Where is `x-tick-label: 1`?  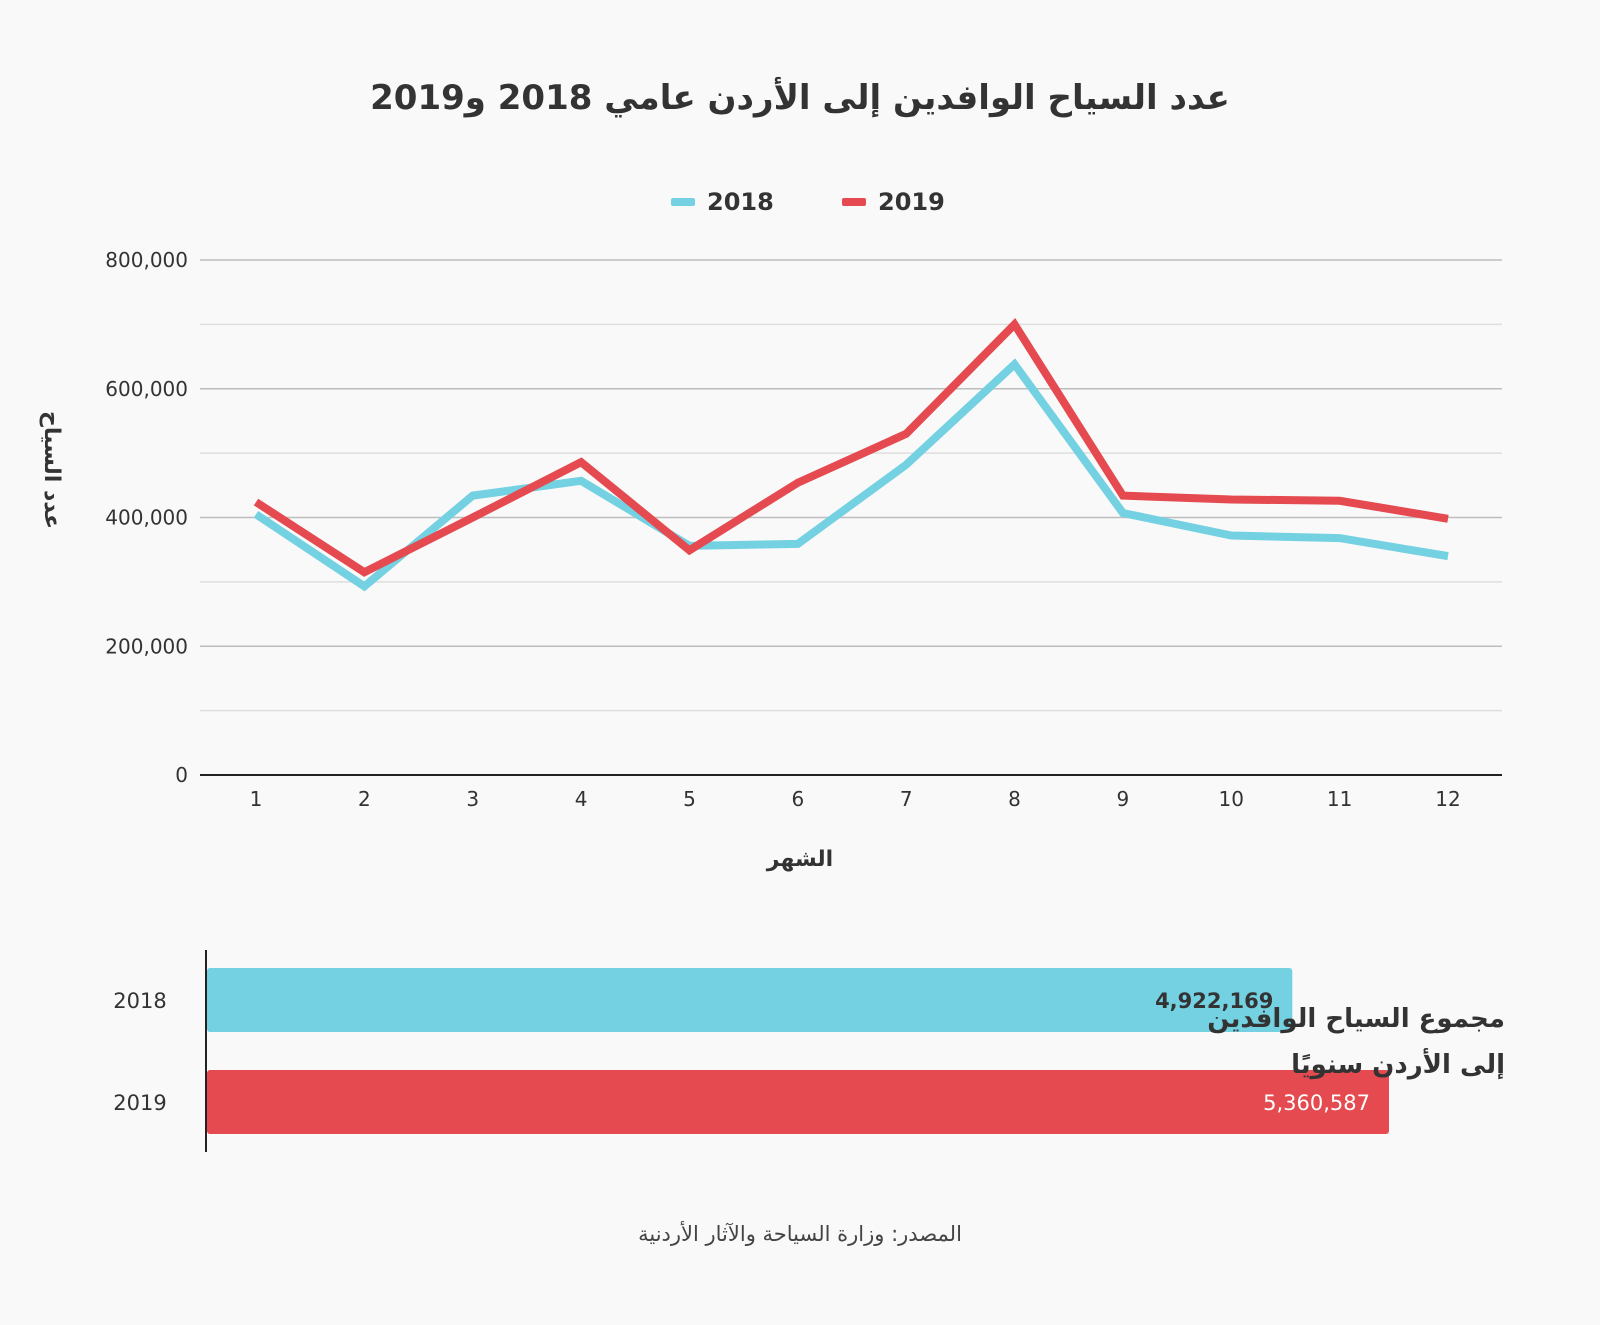 x-tick-label: 1 is located at coordinates (256, 799).